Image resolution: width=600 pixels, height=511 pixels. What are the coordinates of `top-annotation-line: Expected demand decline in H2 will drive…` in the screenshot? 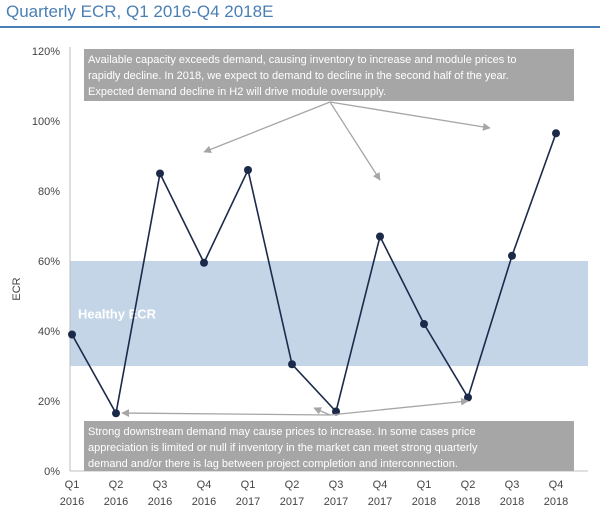 It's located at (237, 92).